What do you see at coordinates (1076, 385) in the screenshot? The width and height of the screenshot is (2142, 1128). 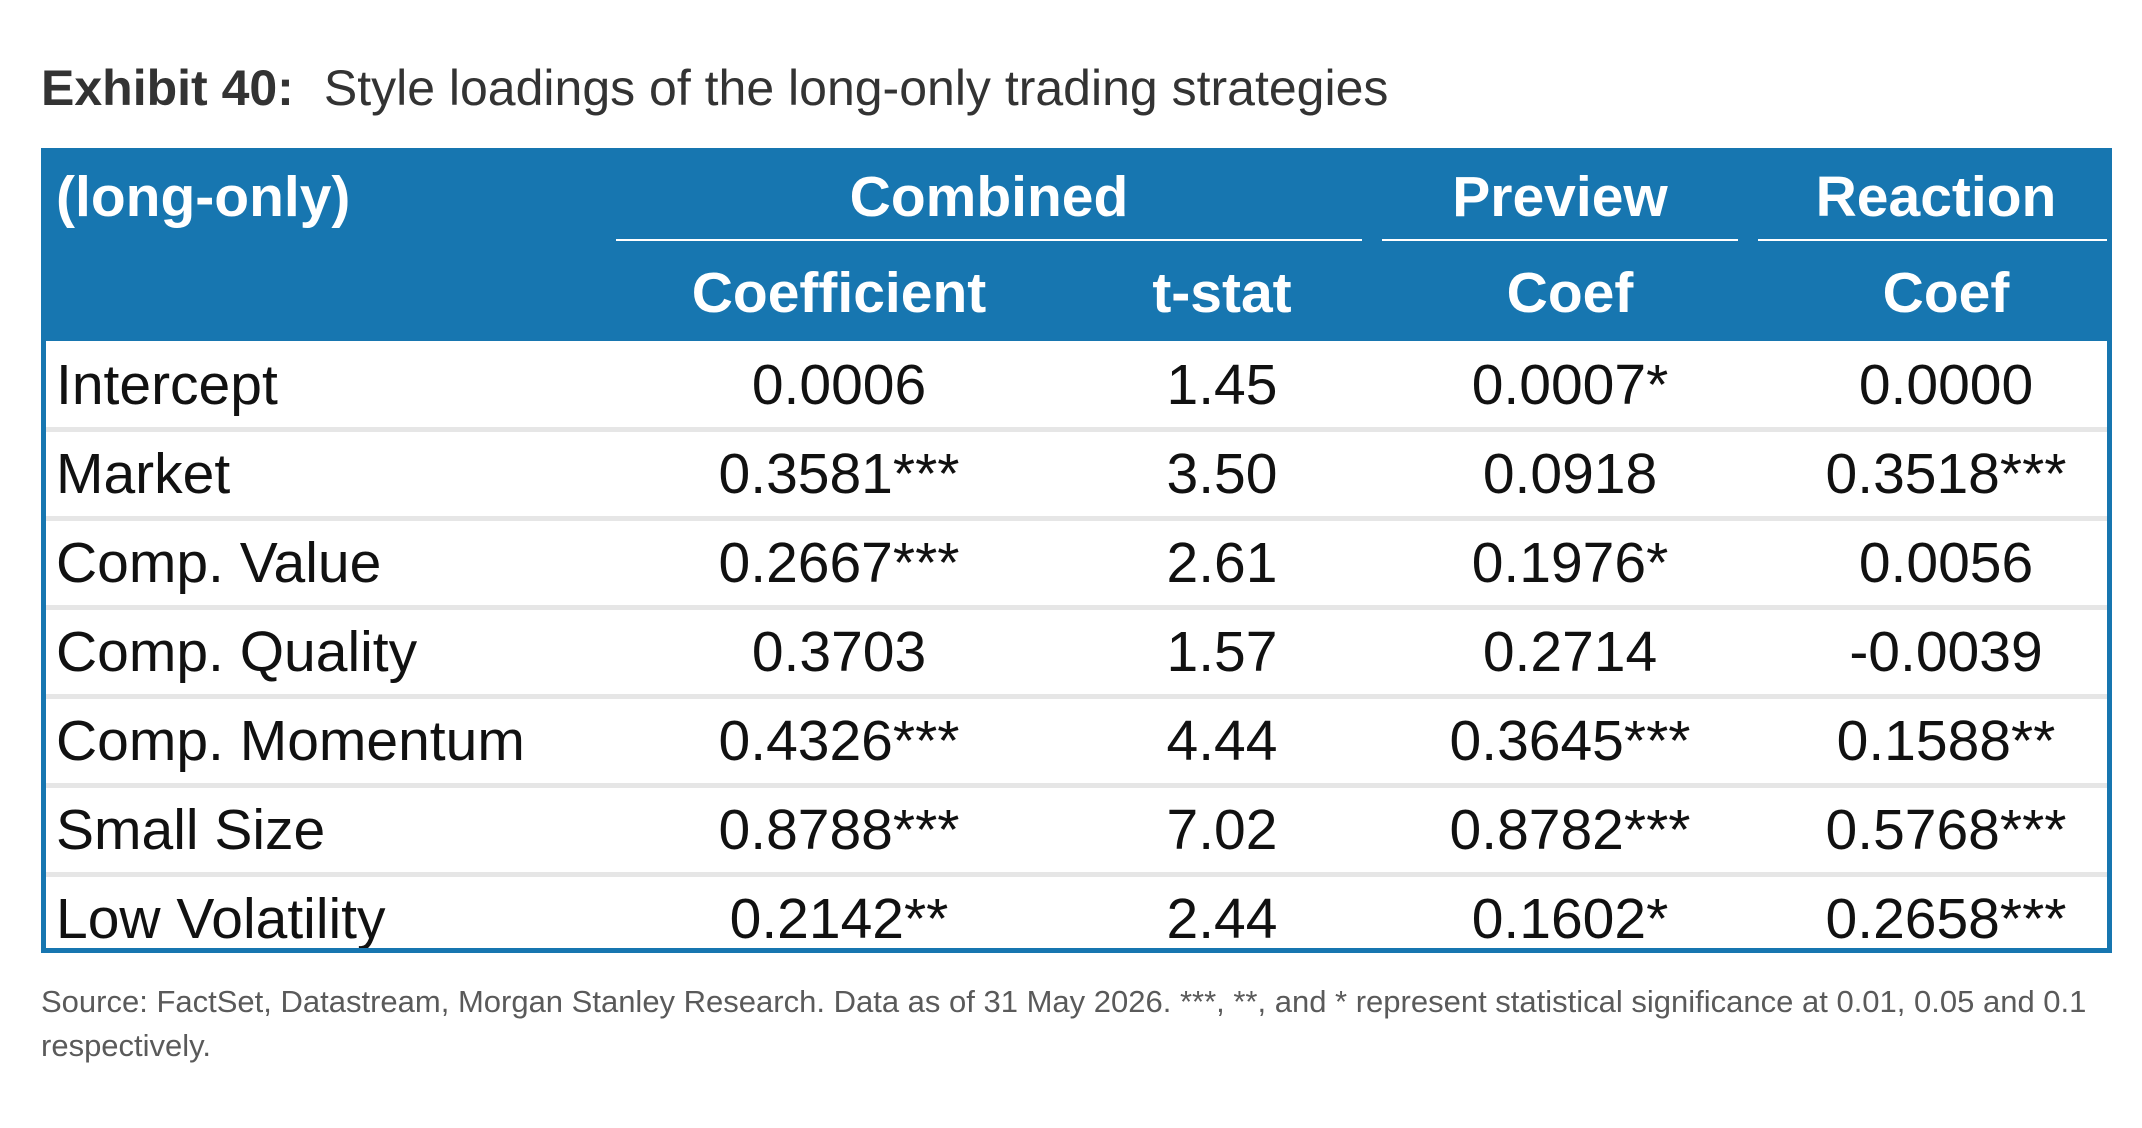 I see `table-row: Intercept 0.0006 1.45 0.0007* 0.0000` at bounding box center [1076, 385].